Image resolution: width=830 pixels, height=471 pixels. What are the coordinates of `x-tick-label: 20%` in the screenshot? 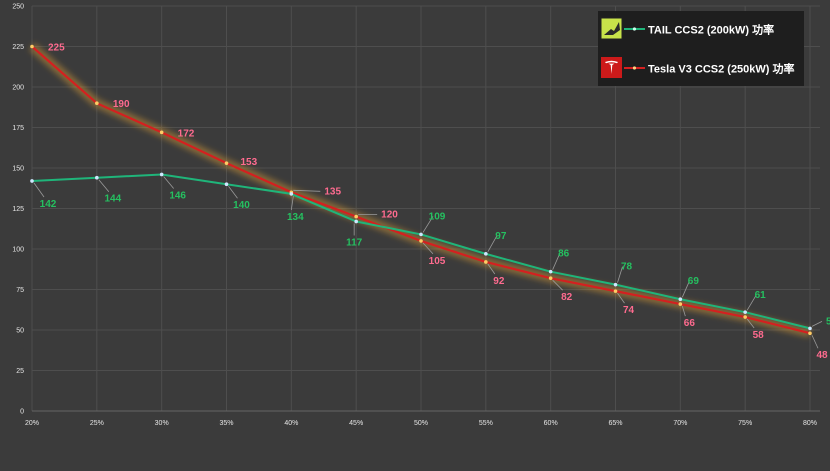 It's located at (32, 423).